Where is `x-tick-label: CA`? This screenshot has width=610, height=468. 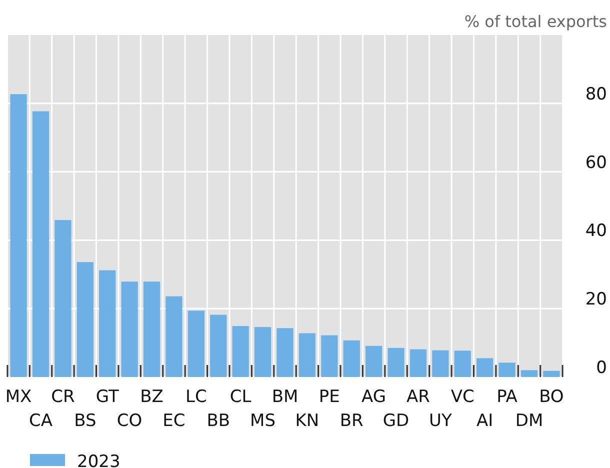
x-tick-label: CA is located at coordinates (41, 421).